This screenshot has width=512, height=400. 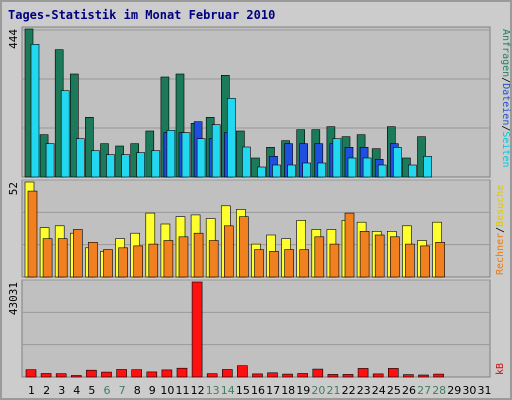 What do you see at coordinates (198, 390) in the screenshot?
I see `day-label-12: 12` at bounding box center [198, 390].